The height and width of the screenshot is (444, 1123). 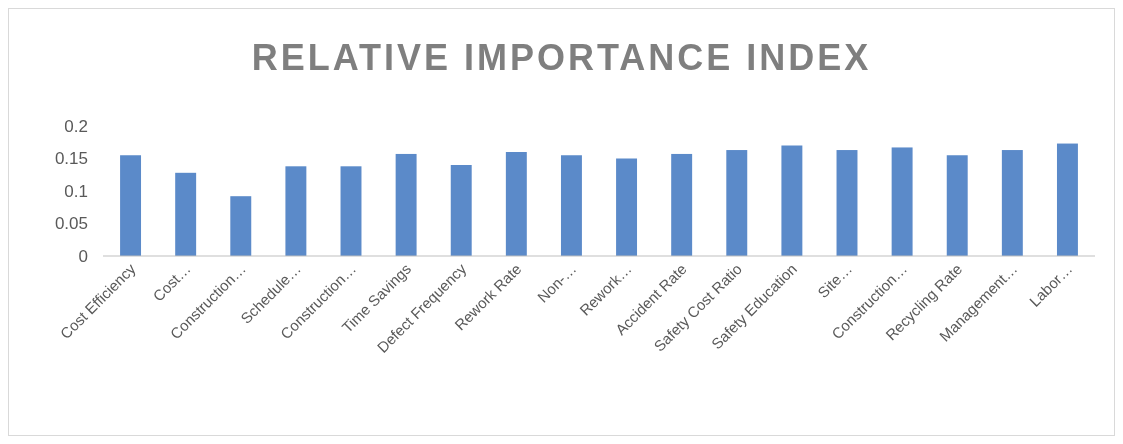 What do you see at coordinates (71, 224) in the screenshot?
I see `y-tick-label: 0.05` at bounding box center [71, 224].